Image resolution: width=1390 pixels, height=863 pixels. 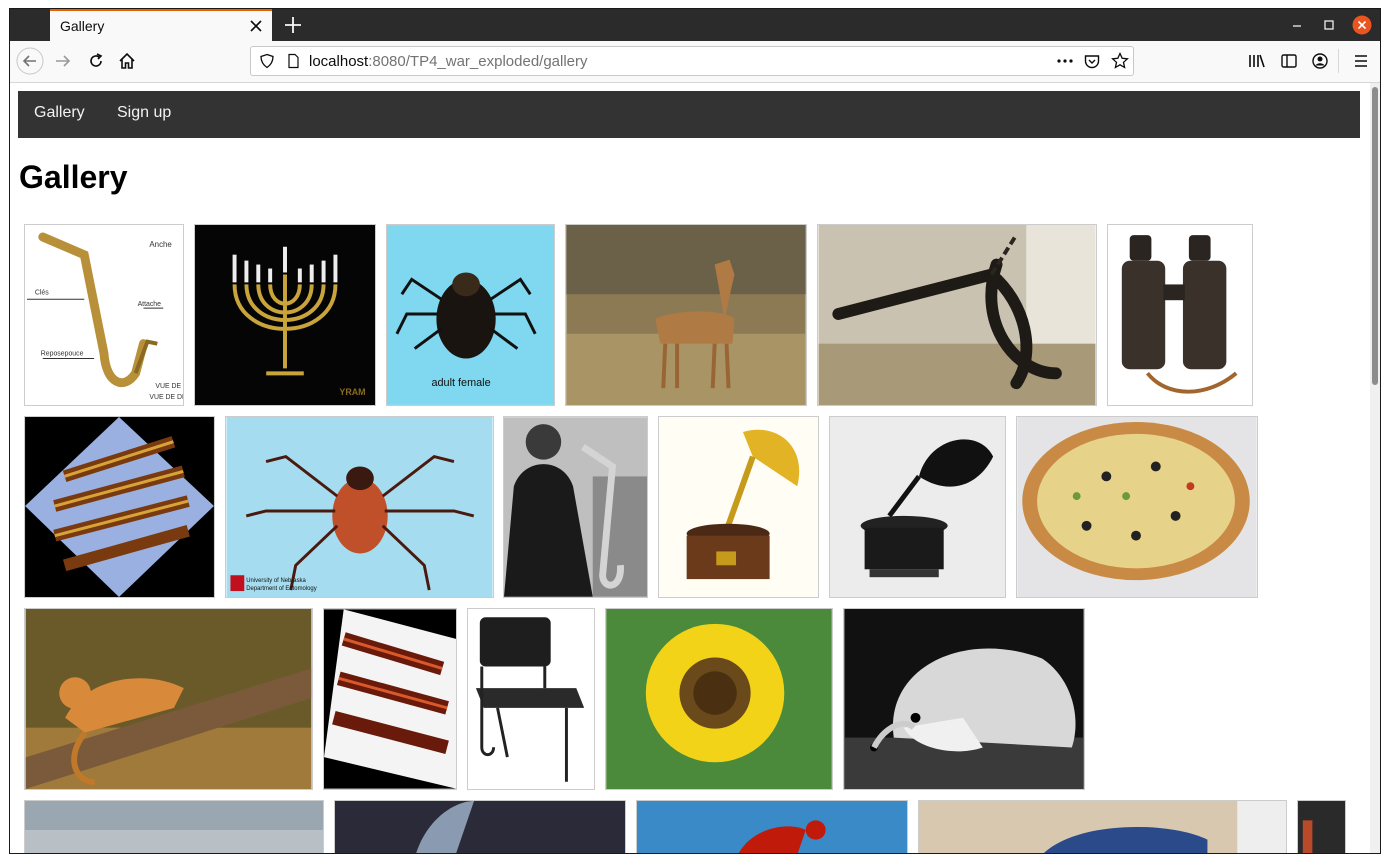 I want to click on lobster-image, so click(x=772, y=827).